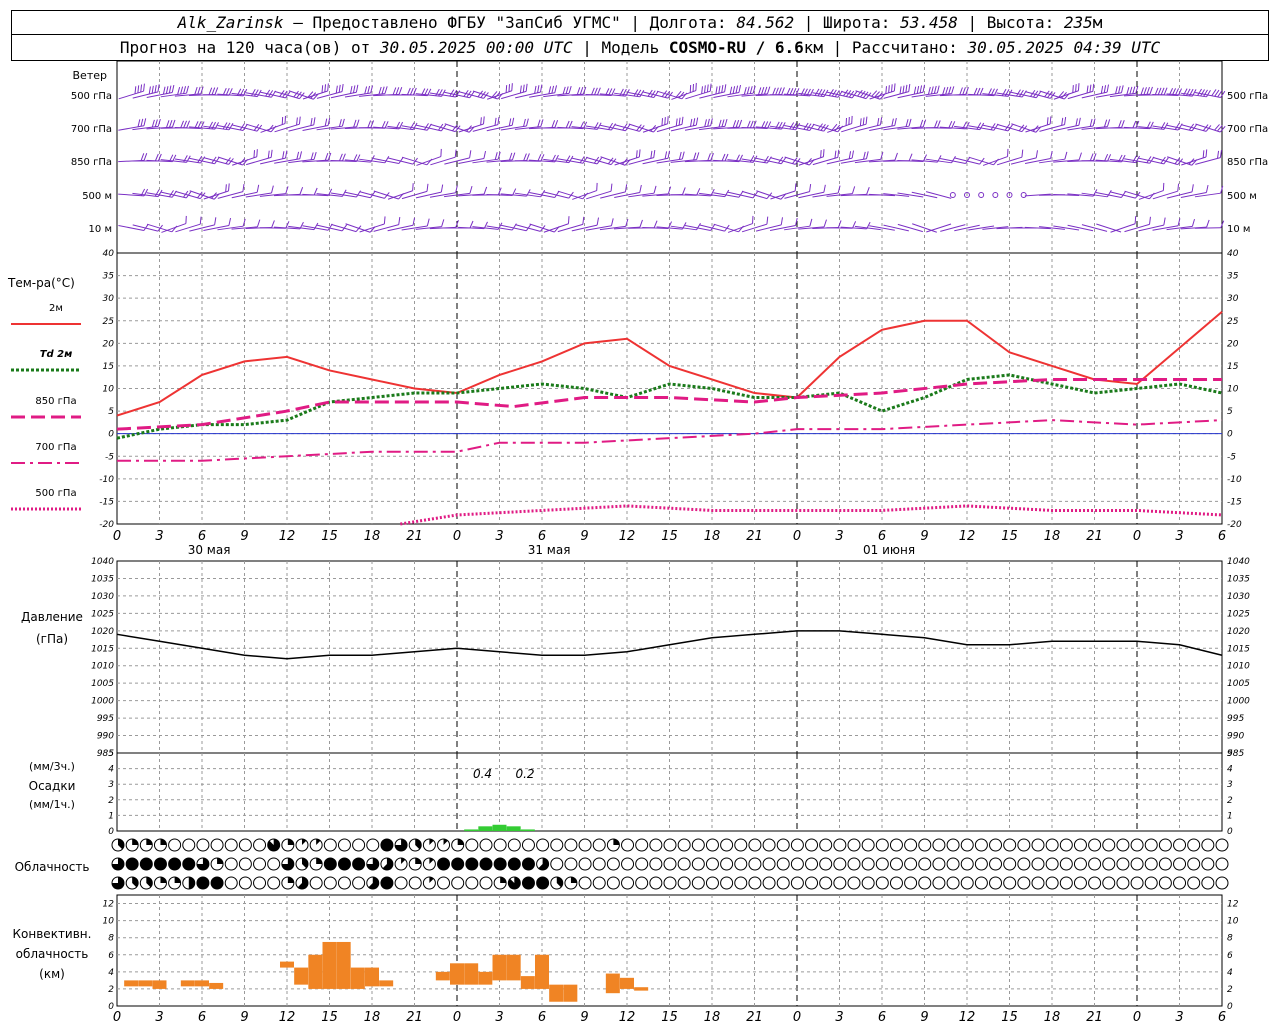 This screenshot has width=1280, height=1024. Describe the element at coordinates (109, 322) in the screenshot. I see `temperature-panel-ytick-left: 25` at that location.